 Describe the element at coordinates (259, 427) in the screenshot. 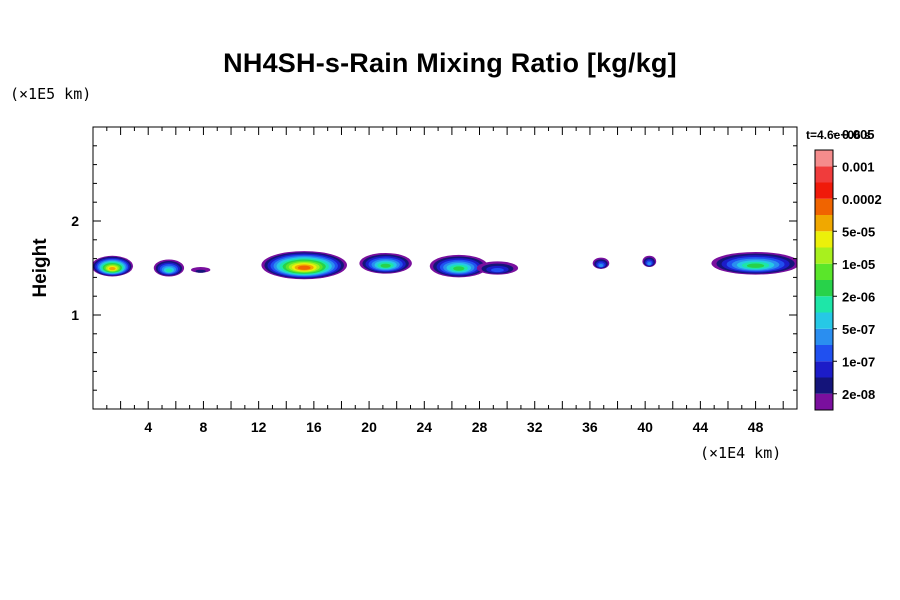

I see `x-tick-label: 12` at that location.